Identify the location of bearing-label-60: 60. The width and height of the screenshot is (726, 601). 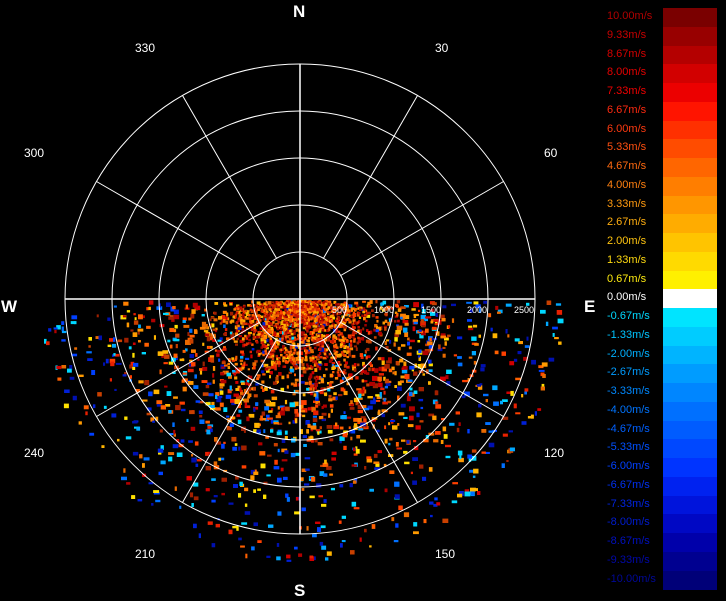
(551, 153).